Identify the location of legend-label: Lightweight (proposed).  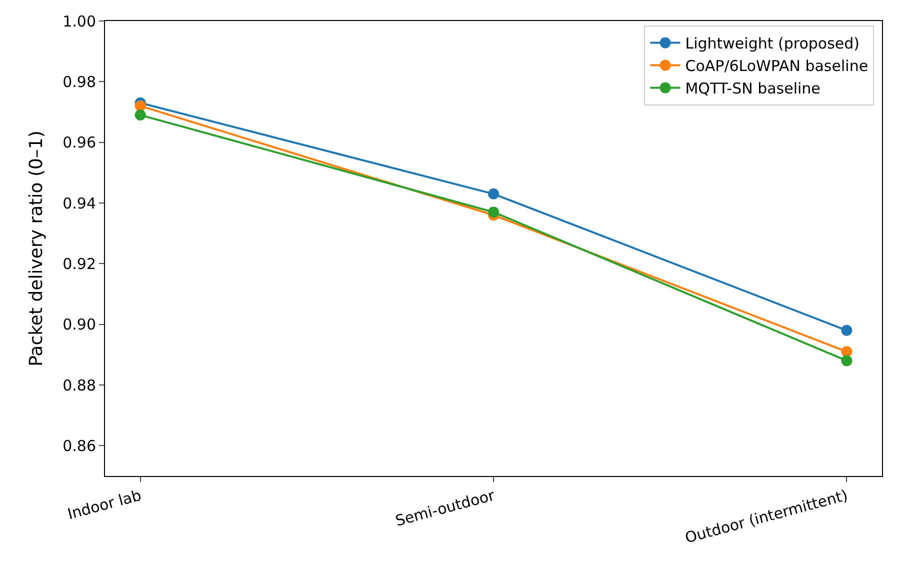
(772, 43).